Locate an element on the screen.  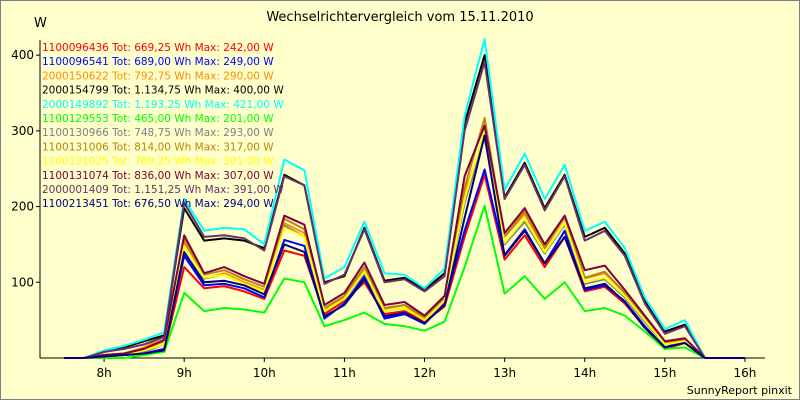
legend-entry: 1100129553 Tot: 465,00 Wh Max: 201,00 W is located at coordinates (158, 119).